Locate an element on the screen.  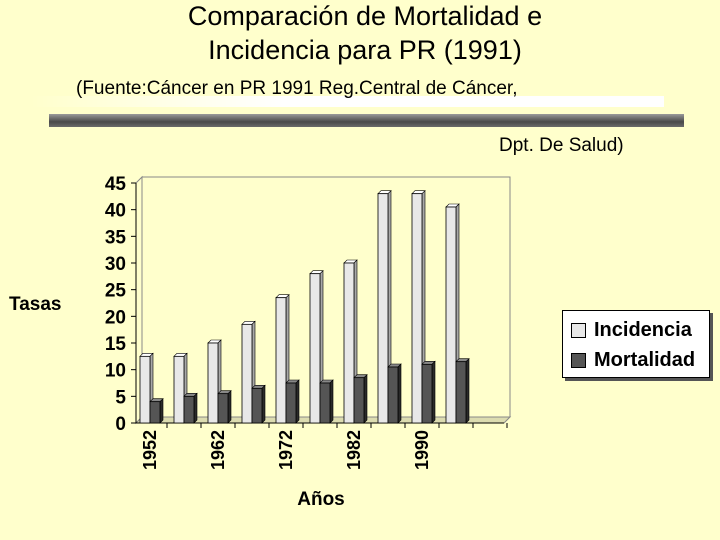
y-tick-label: 5 is located at coordinates (120, 397).